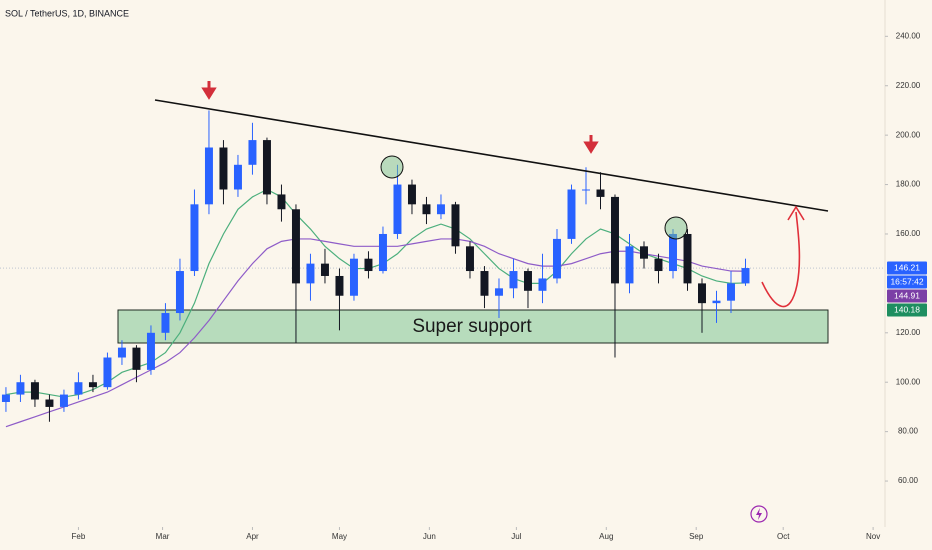 The image size is (932, 550). I want to click on y-tick-label: 160.00, so click(908, 233).